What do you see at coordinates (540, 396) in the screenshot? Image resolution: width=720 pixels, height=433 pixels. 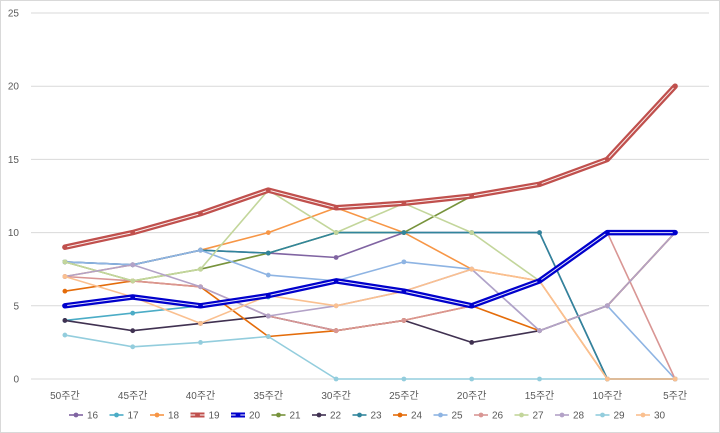 I see `x-tick-label: 15주간` at bounding box center [540, 396].